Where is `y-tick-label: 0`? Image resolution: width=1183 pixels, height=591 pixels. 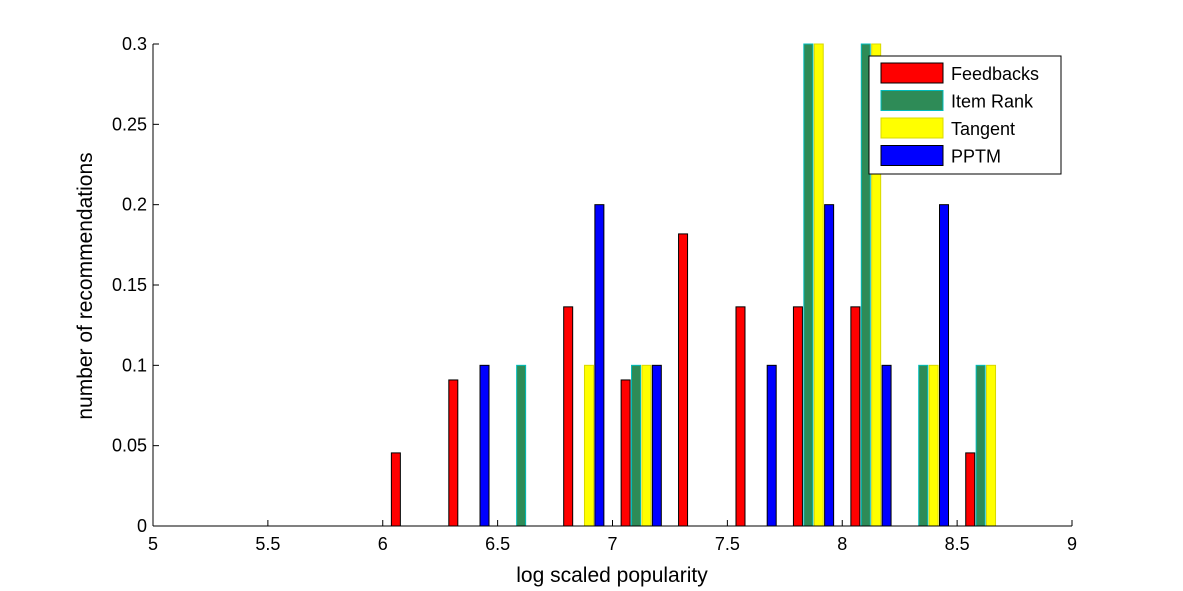 y-tick-label: 0 is located at coordinates (142, 526).